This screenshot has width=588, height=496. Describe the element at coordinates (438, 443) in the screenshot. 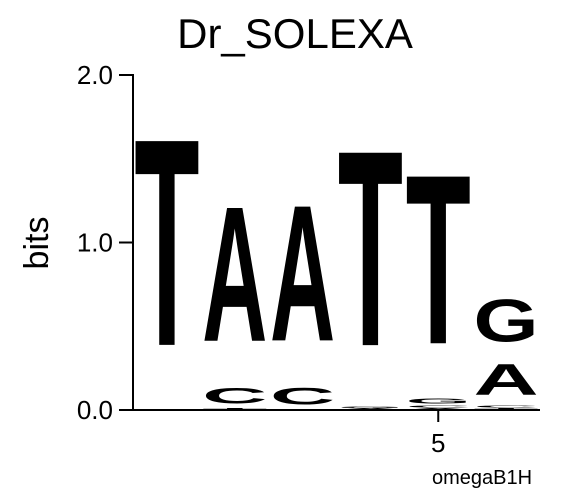

I see `x-tick-label: 5` at that location.